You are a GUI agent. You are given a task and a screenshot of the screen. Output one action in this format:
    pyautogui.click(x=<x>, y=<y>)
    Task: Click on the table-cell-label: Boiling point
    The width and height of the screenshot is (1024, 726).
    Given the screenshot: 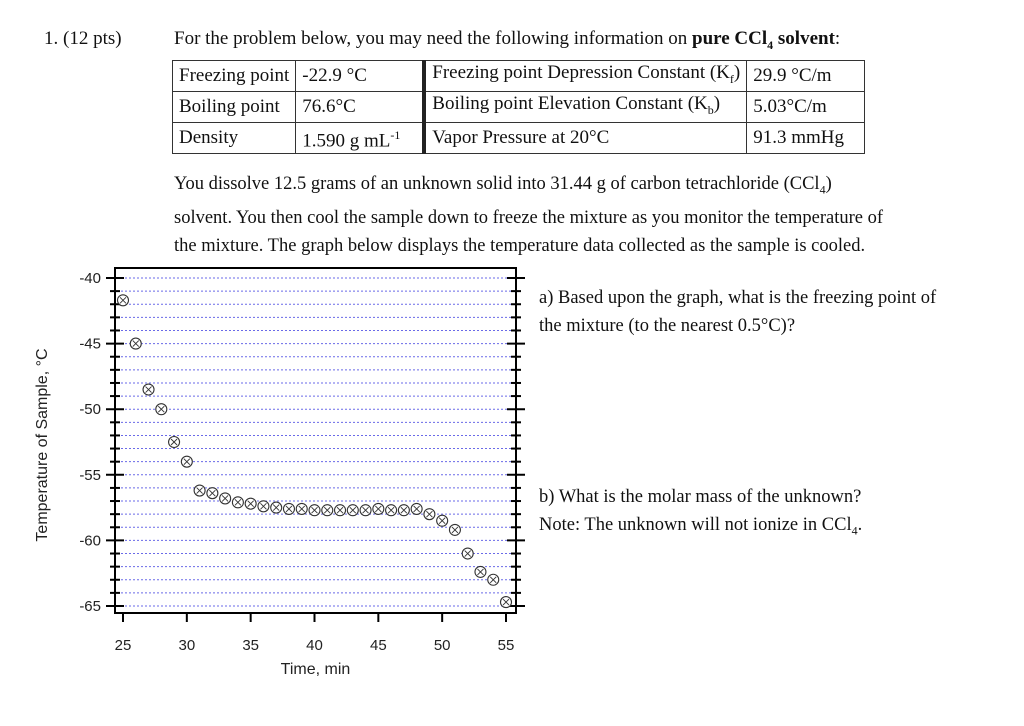 What is the action you would take?
    pyautogui.click(x=234, y=106)
    